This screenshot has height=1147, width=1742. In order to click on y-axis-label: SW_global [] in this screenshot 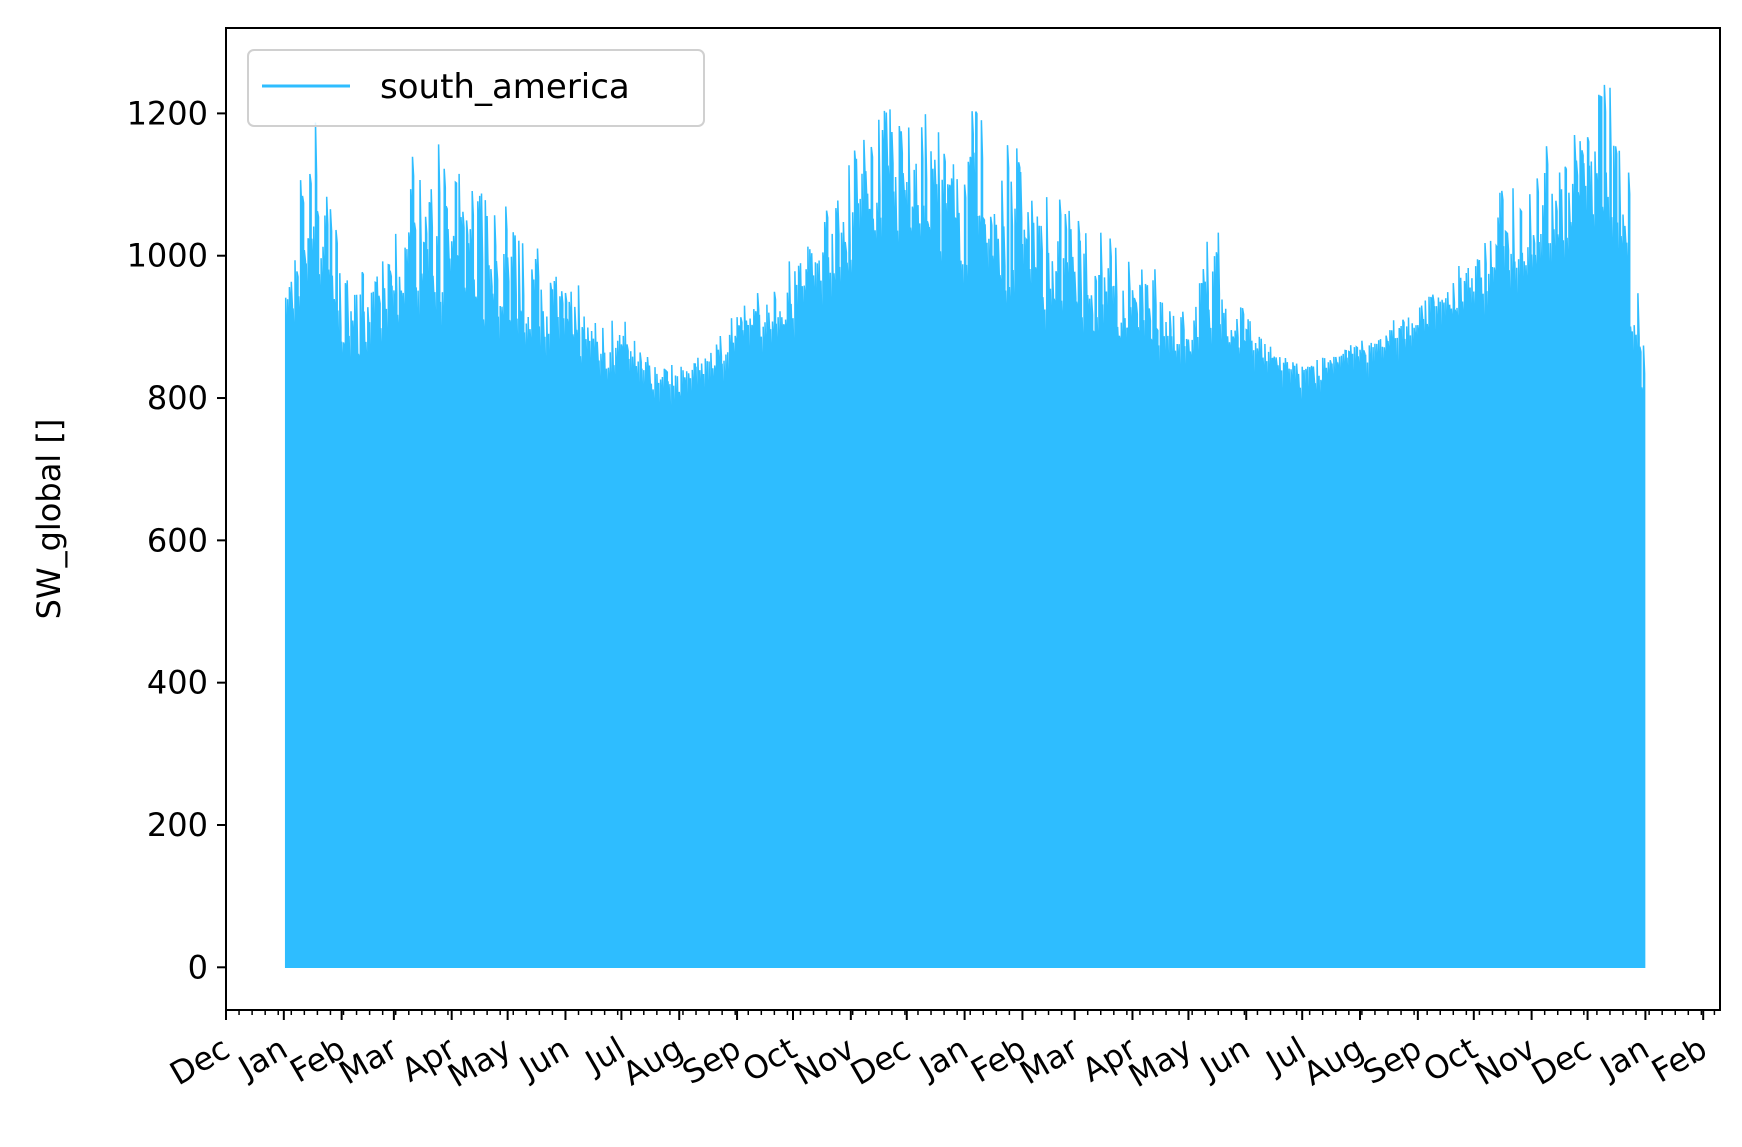, I will do `click(49, 519)`.